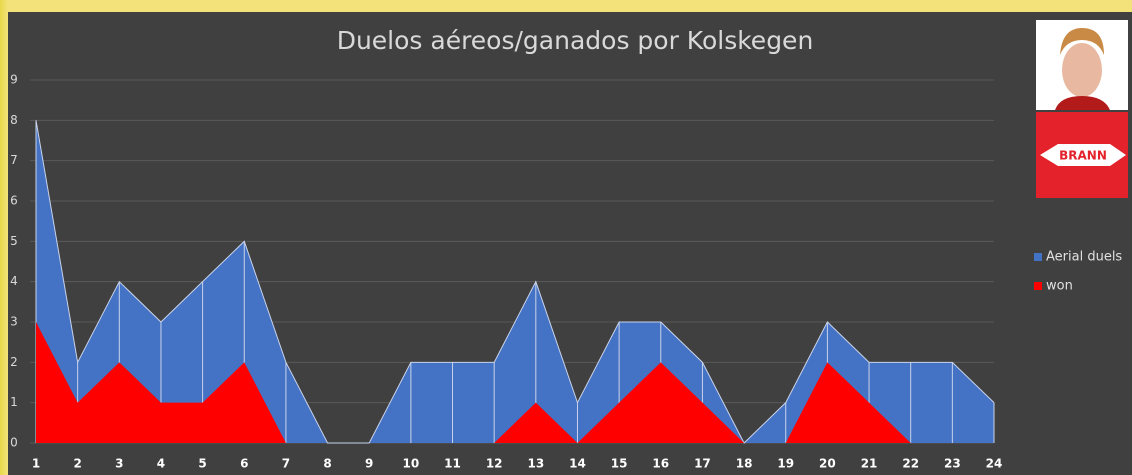 The image size is (1132, 475). I want to click on x-tick-label: 4, so click(161, 464).